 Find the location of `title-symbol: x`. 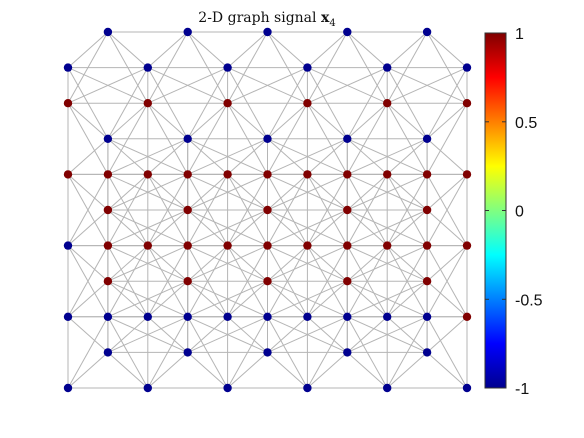

title-symbol: x is located at coordinates (325, 18).